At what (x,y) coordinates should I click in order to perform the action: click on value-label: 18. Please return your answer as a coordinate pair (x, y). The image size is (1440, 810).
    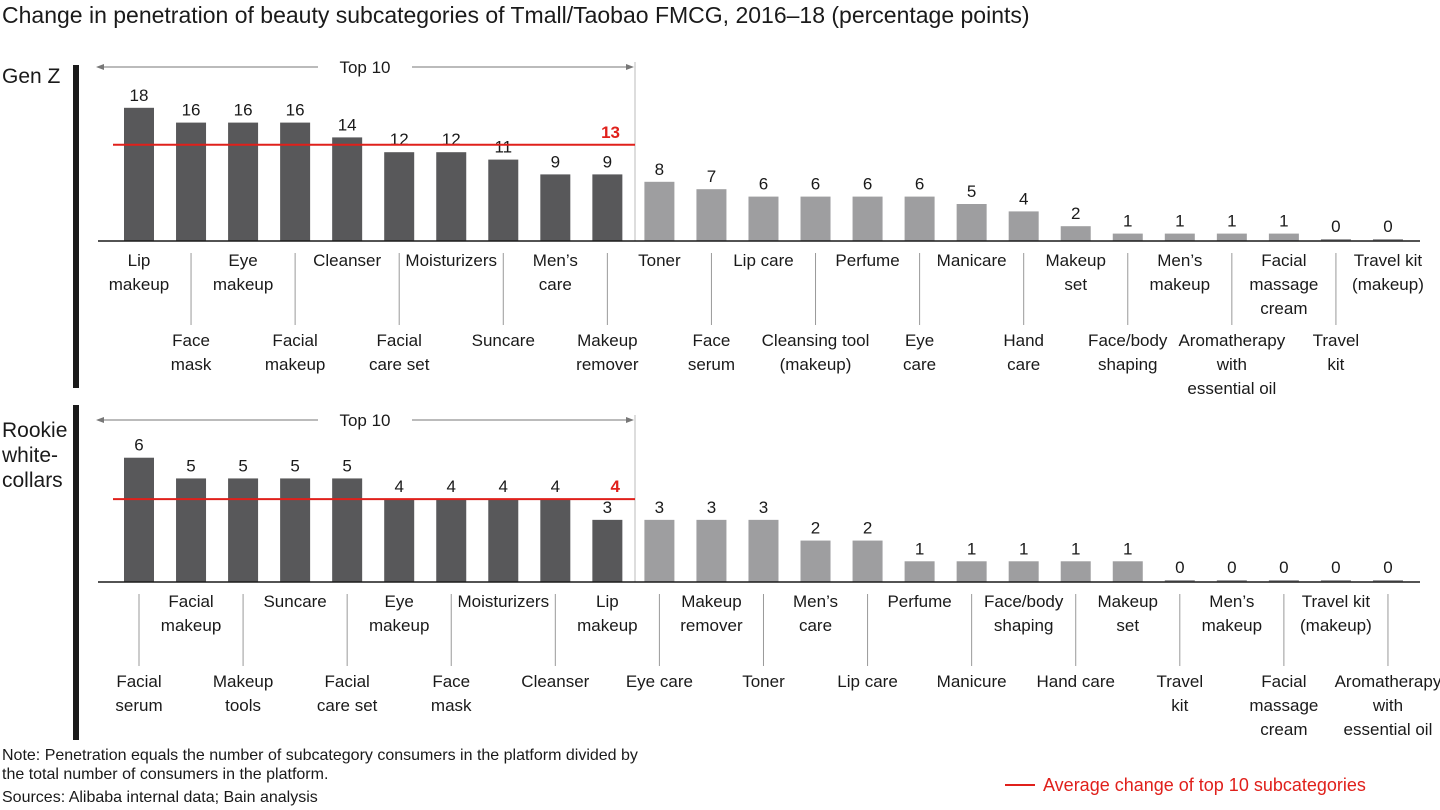
    Looking at the image, I should click on (139, 95).